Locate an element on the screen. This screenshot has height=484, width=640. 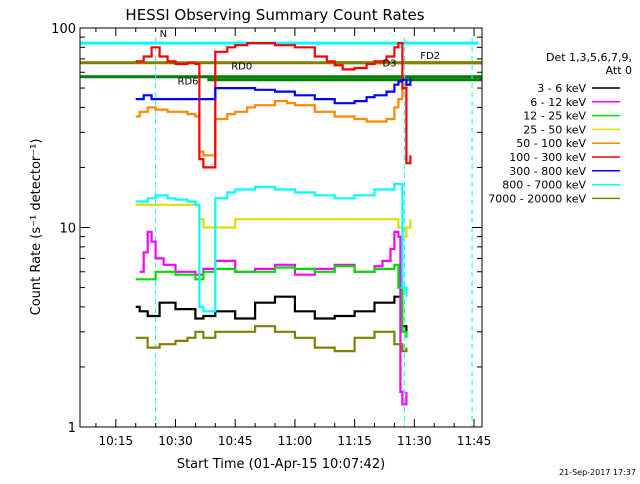
legend-label-9: 7000 - 20000 keV is located at coordinates (537, 198).